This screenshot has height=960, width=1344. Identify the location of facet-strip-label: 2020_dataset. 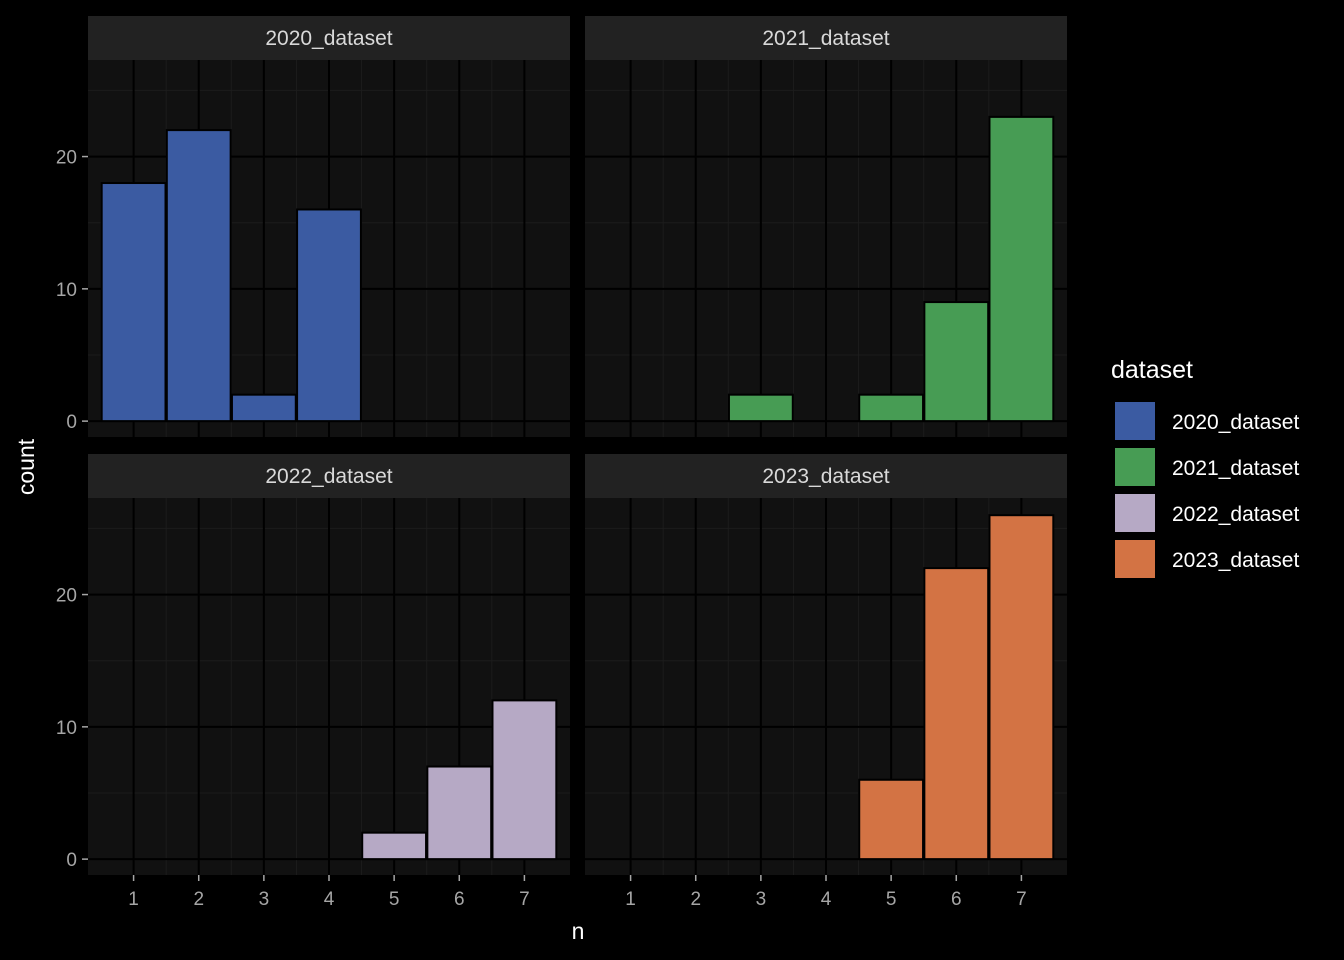
(328, 38).